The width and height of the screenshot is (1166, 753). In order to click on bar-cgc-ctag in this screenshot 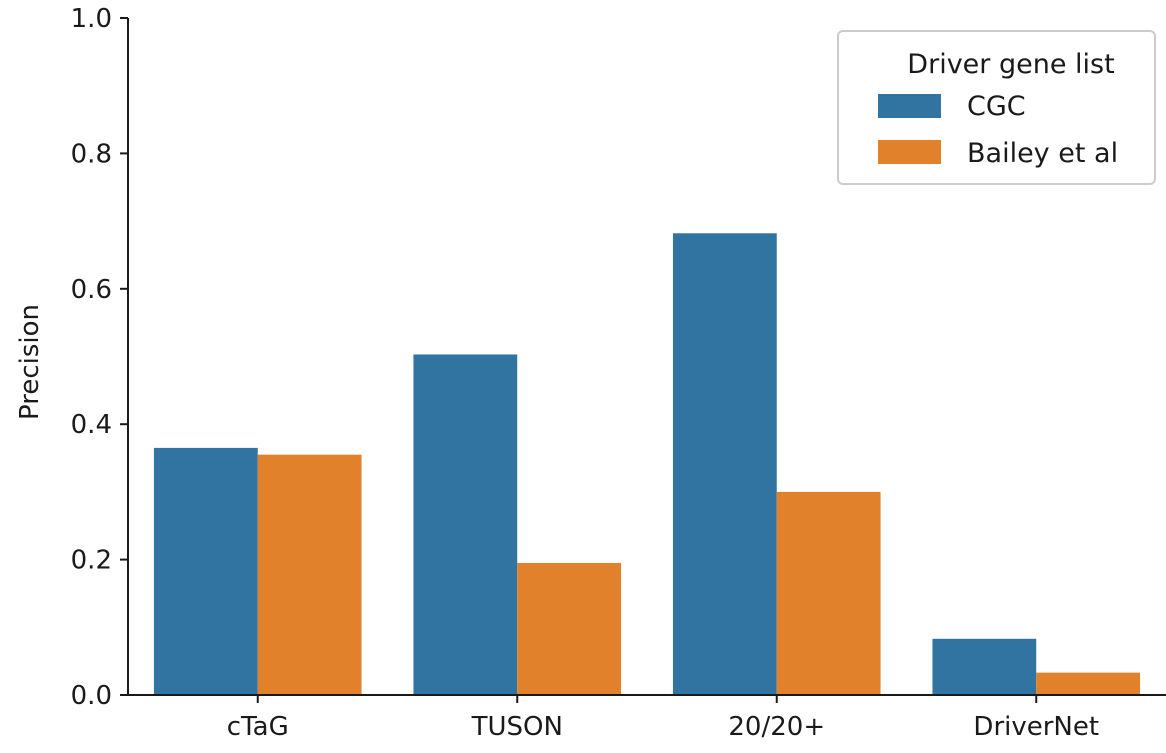, I will do `click(205, 571)`.